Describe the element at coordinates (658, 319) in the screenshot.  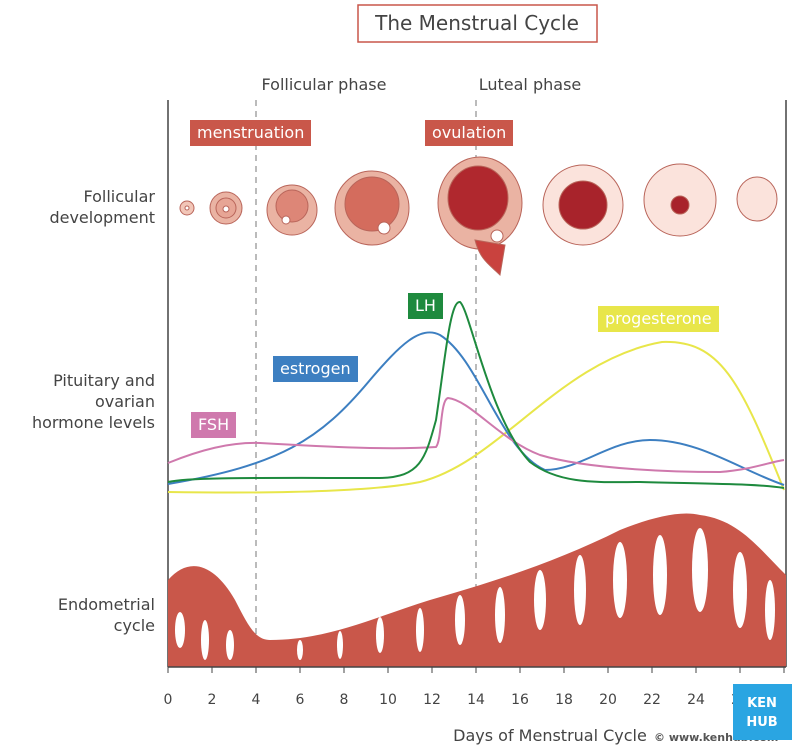
I see `hormone-label: progesterone` at that location.